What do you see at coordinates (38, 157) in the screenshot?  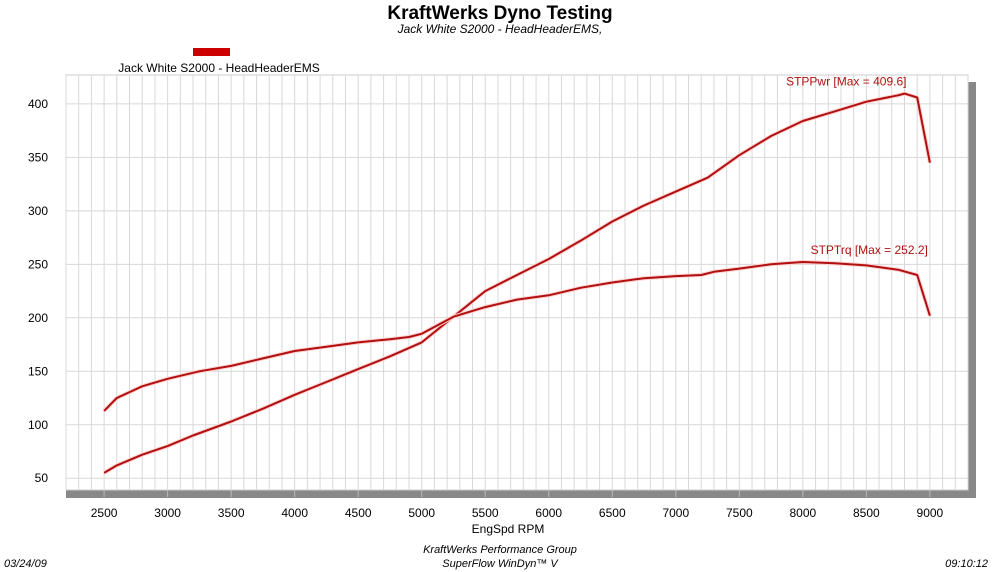 I see `y-tick-label: 350` at bounding box center [38, 157].